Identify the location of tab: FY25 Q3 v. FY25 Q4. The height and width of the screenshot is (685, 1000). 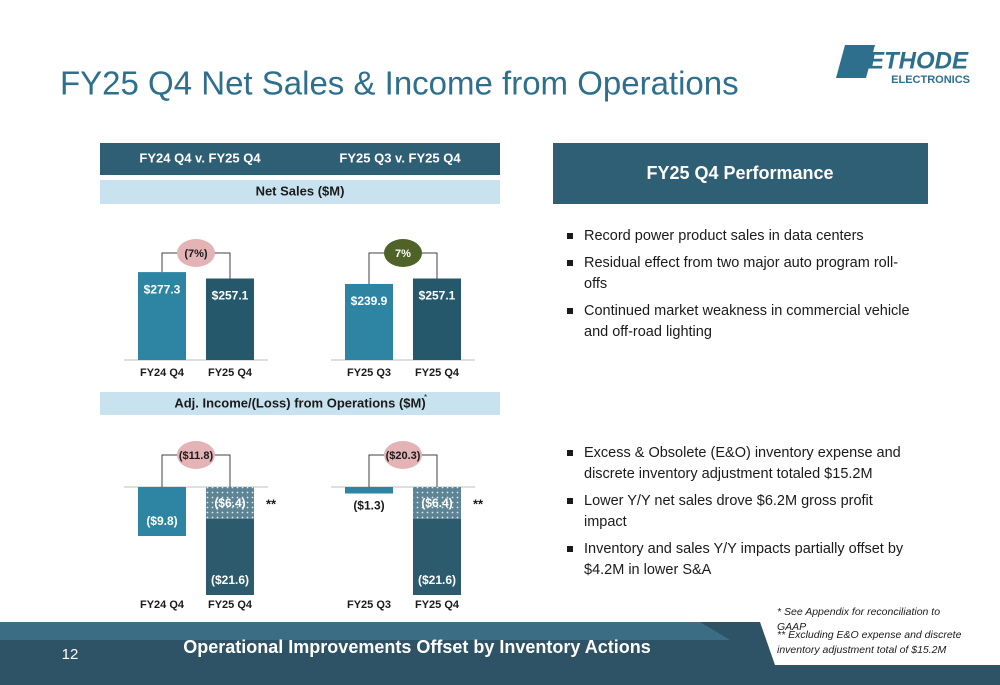
(400, 157).